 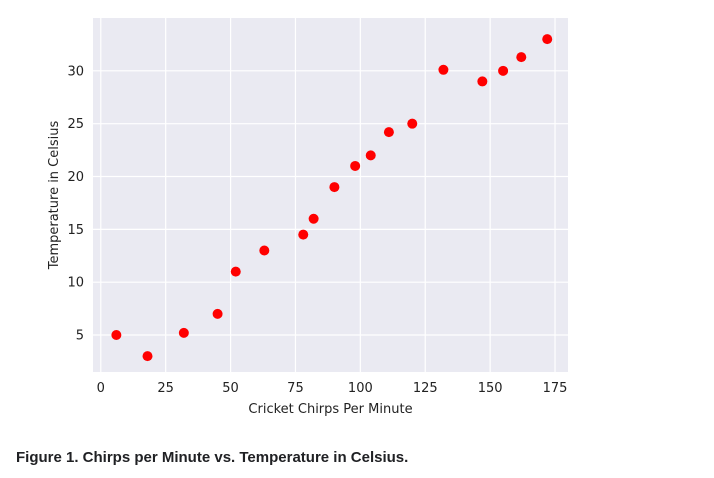 What do you see at coordinates (75, 230) in the screenshot?
I see `y-tick-label: 15` at bounding box center [75, 230].